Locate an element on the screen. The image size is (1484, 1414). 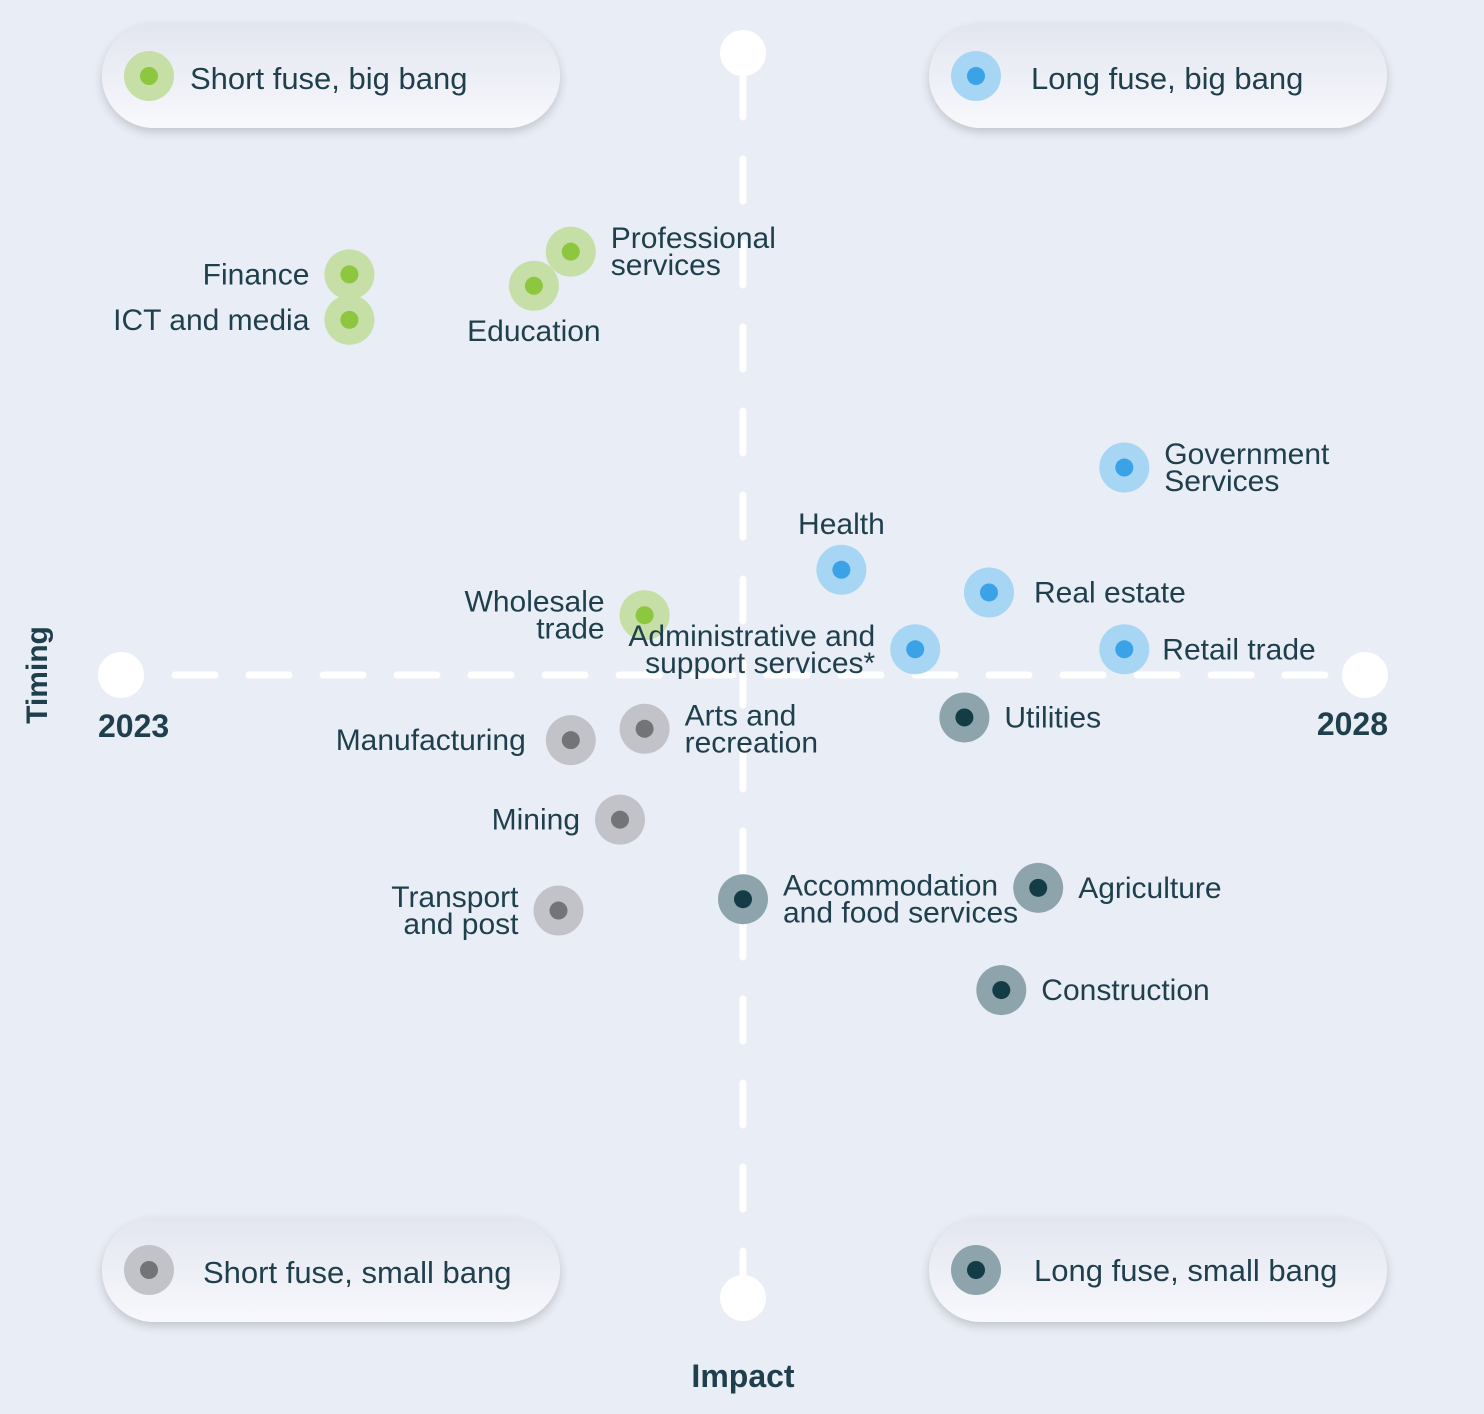
quadrant-pill-label: Long fuse, small bang is located at coordinates (1185, 1270).